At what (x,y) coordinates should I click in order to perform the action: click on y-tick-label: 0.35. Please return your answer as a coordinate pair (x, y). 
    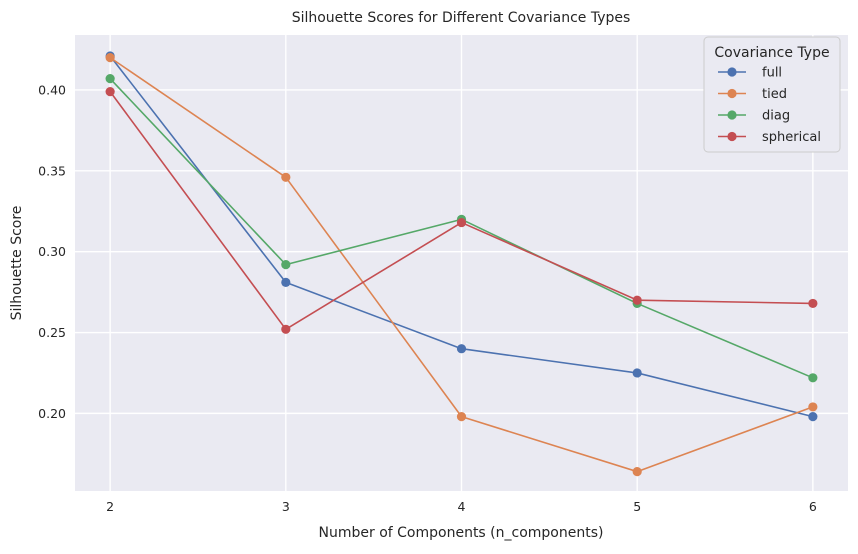
    Looking at the image, I should click on (52, 170).